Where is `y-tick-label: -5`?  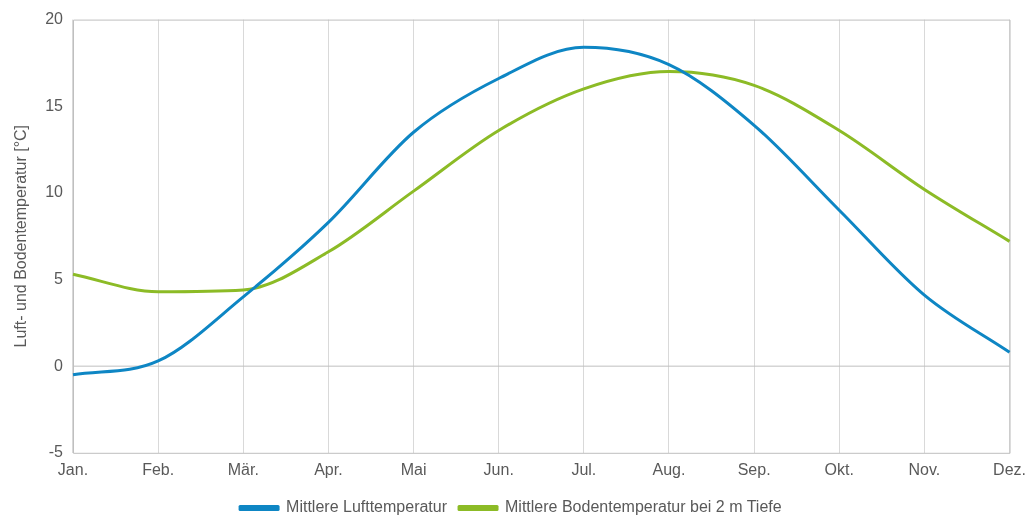
y-tick-label: -5 is located at coordinates (56, 452).